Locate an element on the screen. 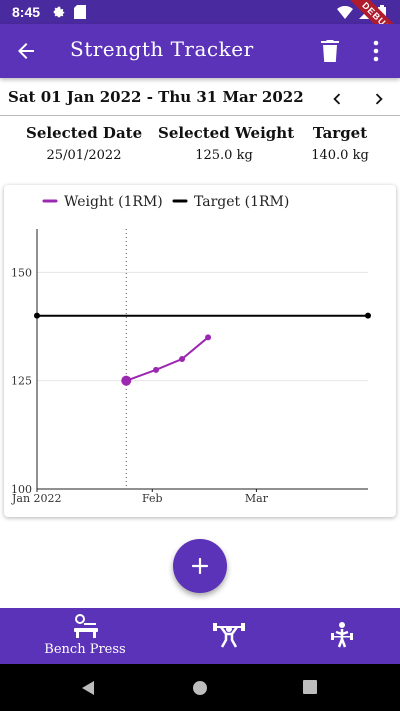  nav-item-bench-press: Bench Press is located at coordinates (85, 636).